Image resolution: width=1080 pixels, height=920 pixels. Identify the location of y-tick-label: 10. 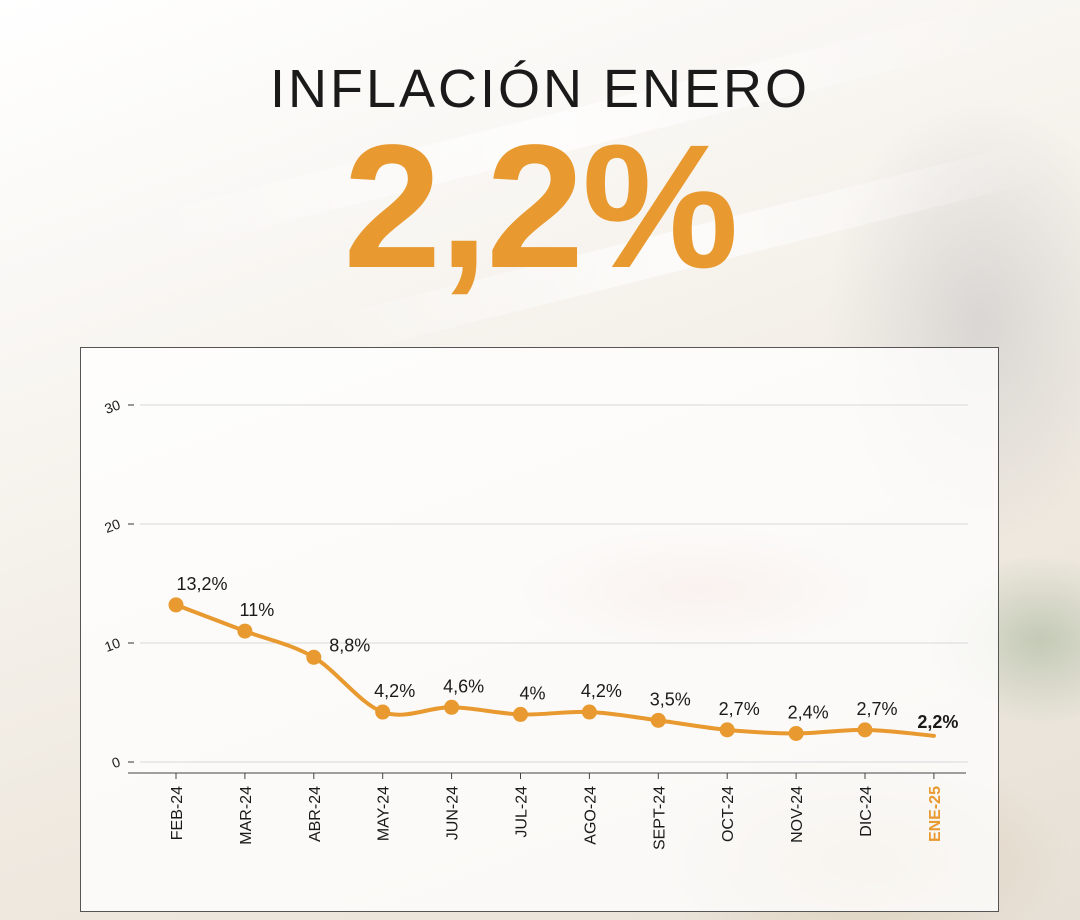
(112, 644).